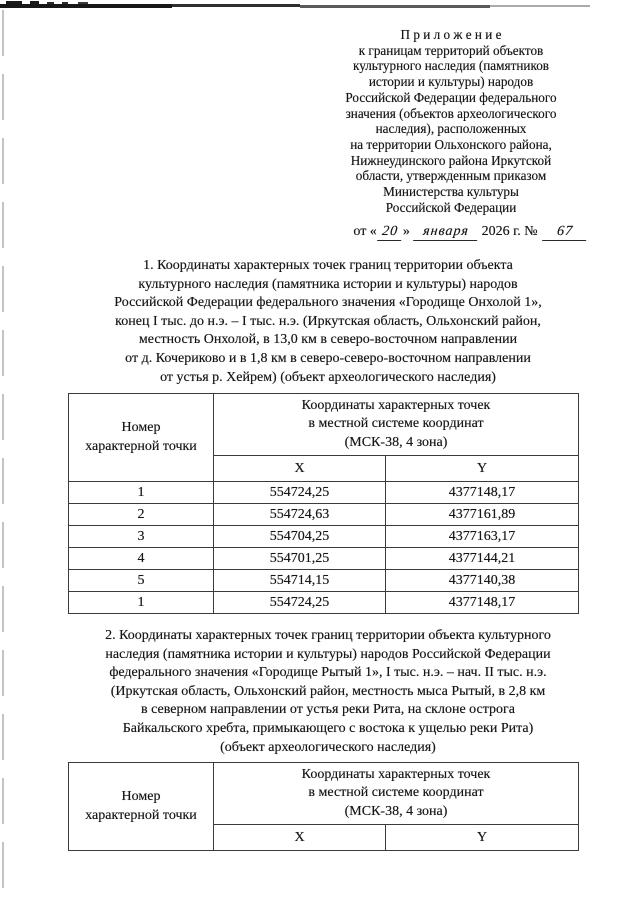 This screenshot has height=905, width=640. I want to click on table-subheader-row: X Y, so click(324, 837).